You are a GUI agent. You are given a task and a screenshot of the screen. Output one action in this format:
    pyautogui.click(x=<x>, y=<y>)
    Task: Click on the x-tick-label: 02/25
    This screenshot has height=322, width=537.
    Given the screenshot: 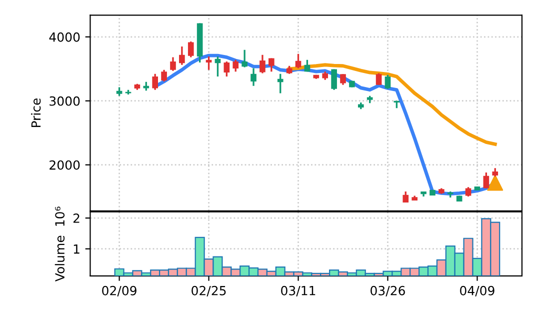 What is the action you would take?
    pyautogui.click(x=209, y=291)
    